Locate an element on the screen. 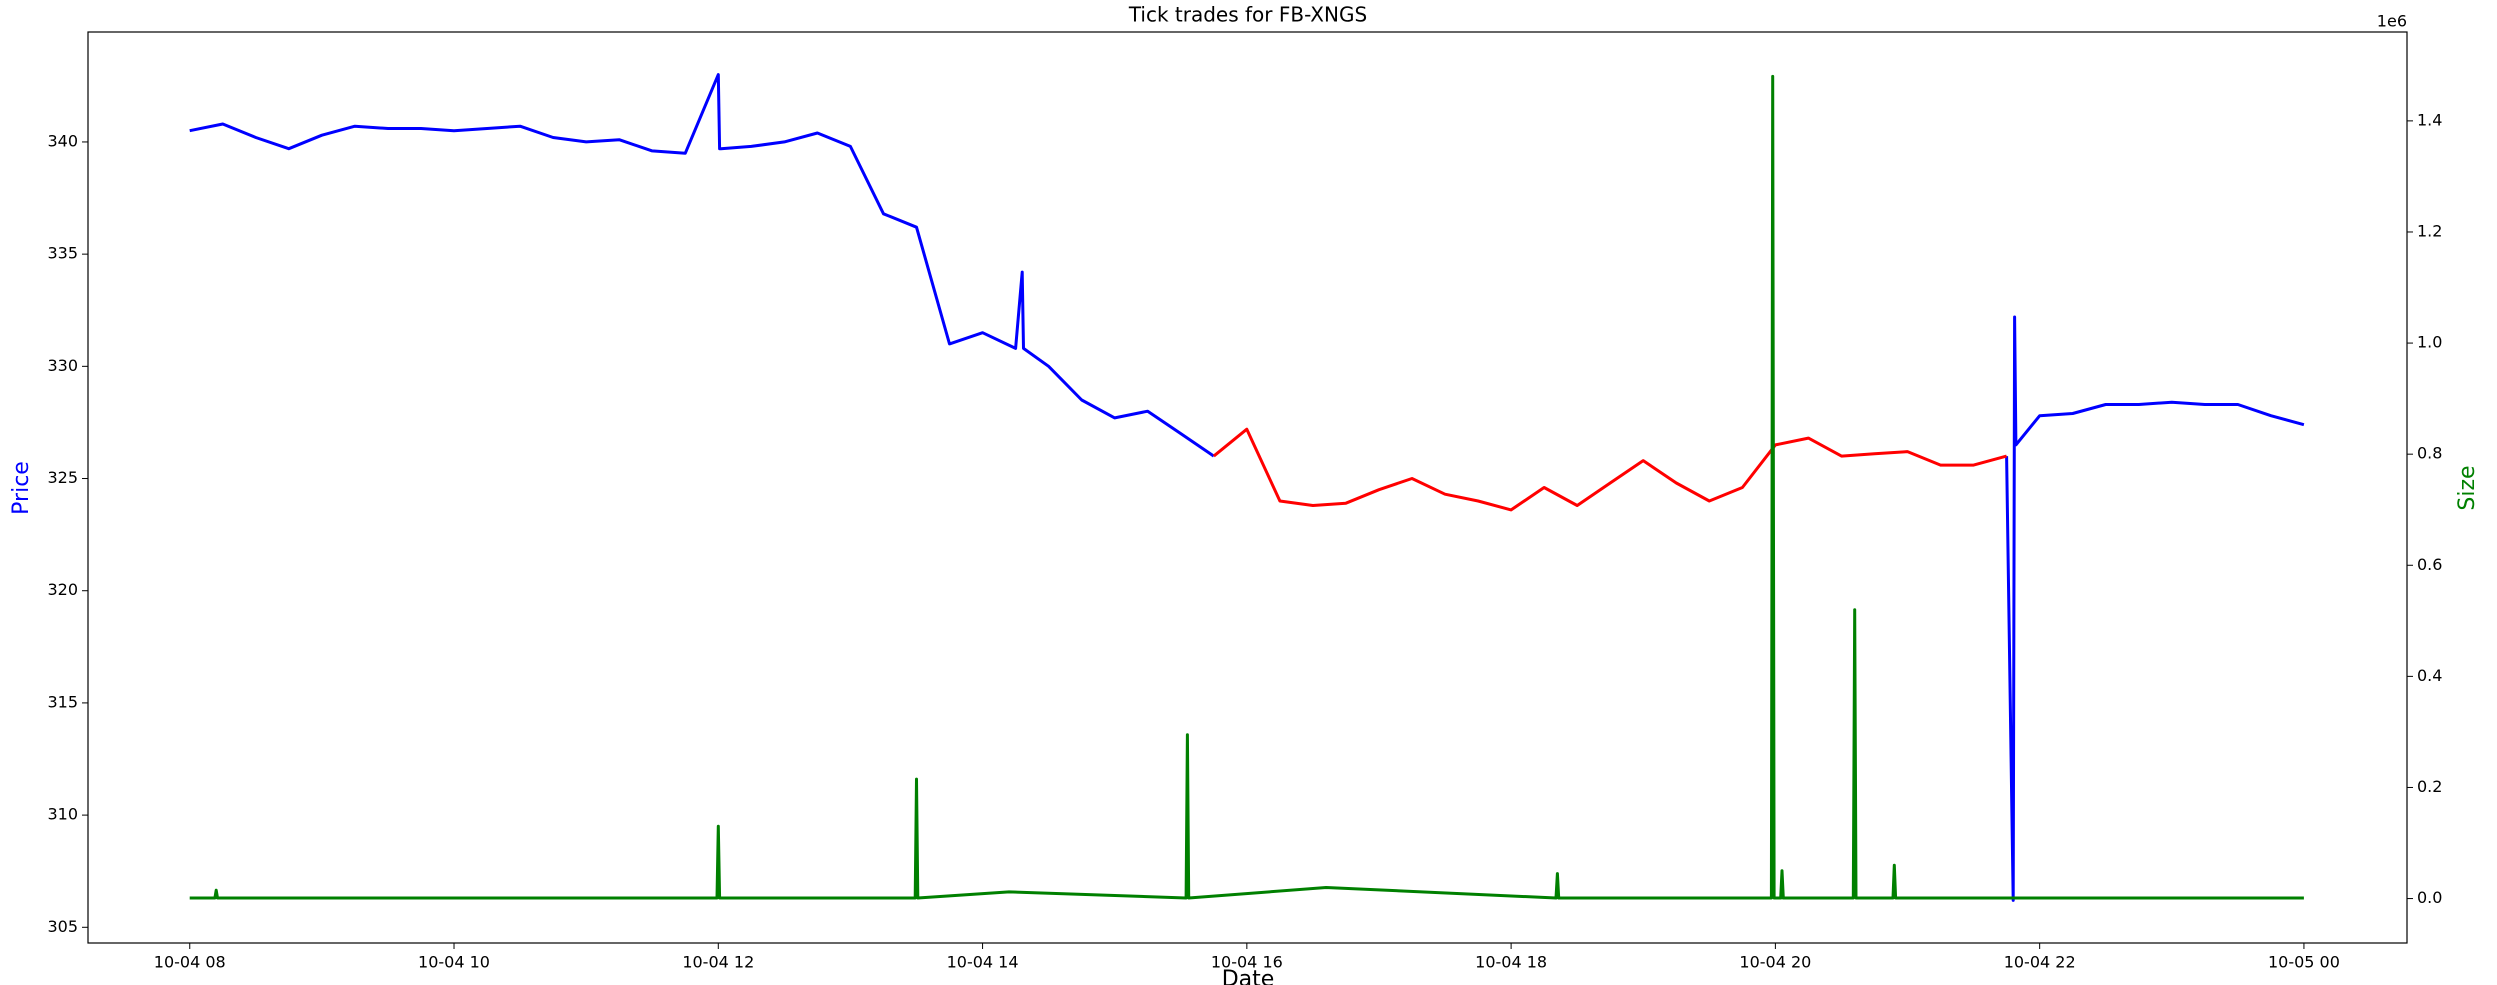  y-tick-label: 330 is located at coordinates (62, 365).